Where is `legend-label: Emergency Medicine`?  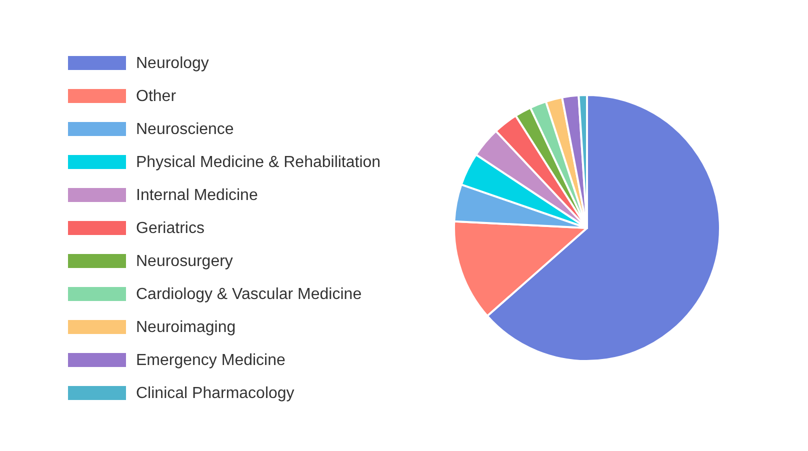 legend-label: Emergency Medicine is located at coordinates (211, 360).